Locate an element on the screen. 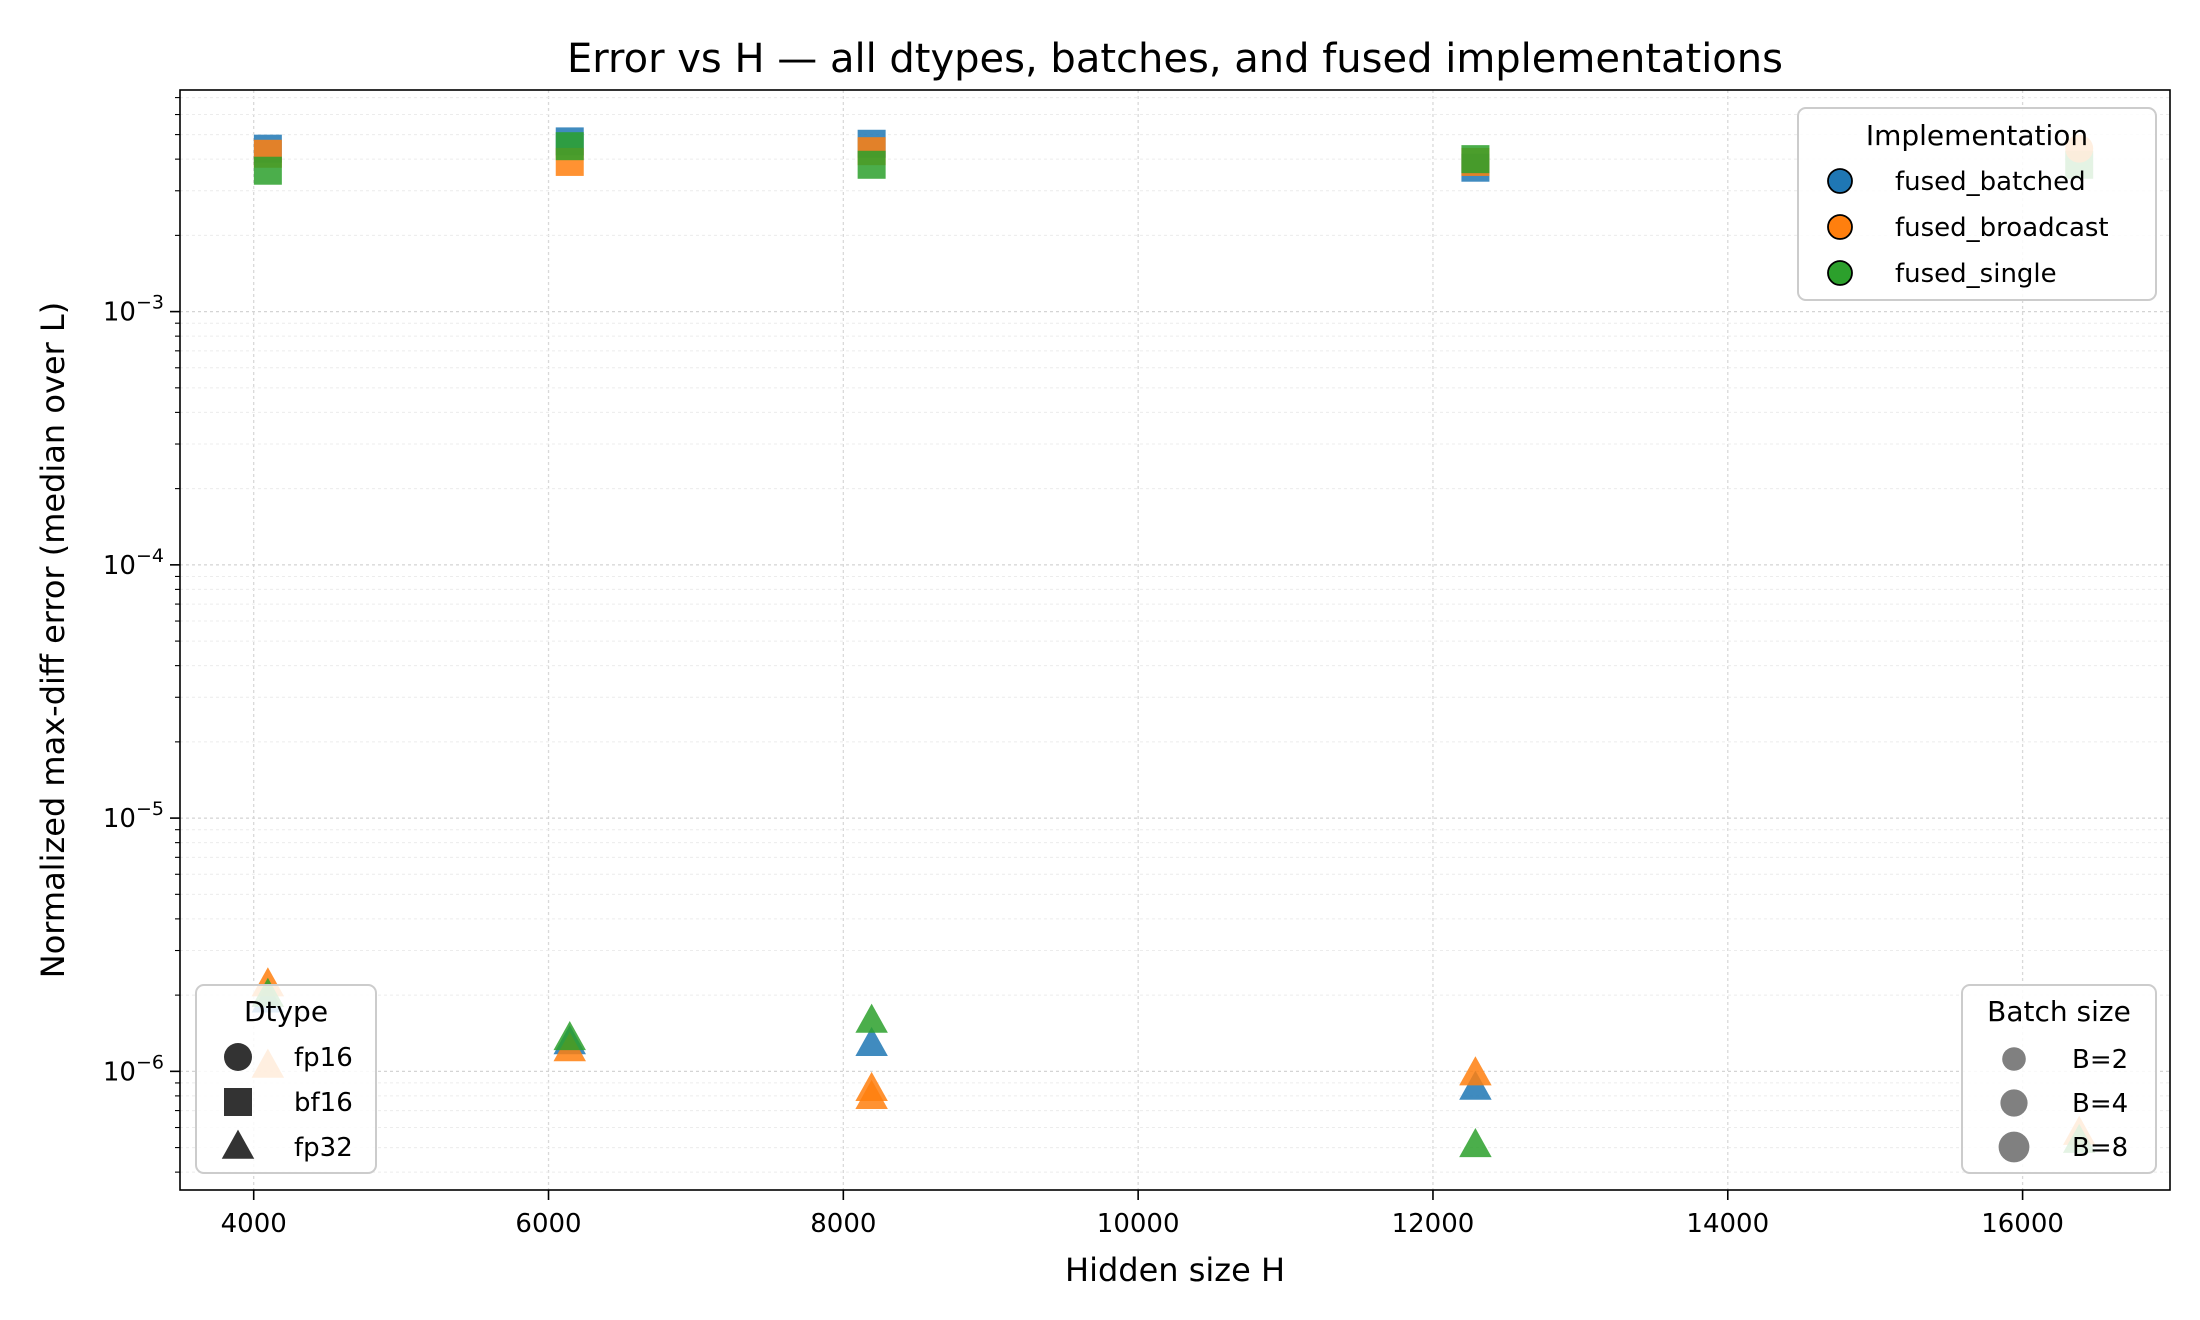 The height and width of the screenshot is (1320, 2200). y-tick-label: 10⁻³ is located at coordinates (133, 310).